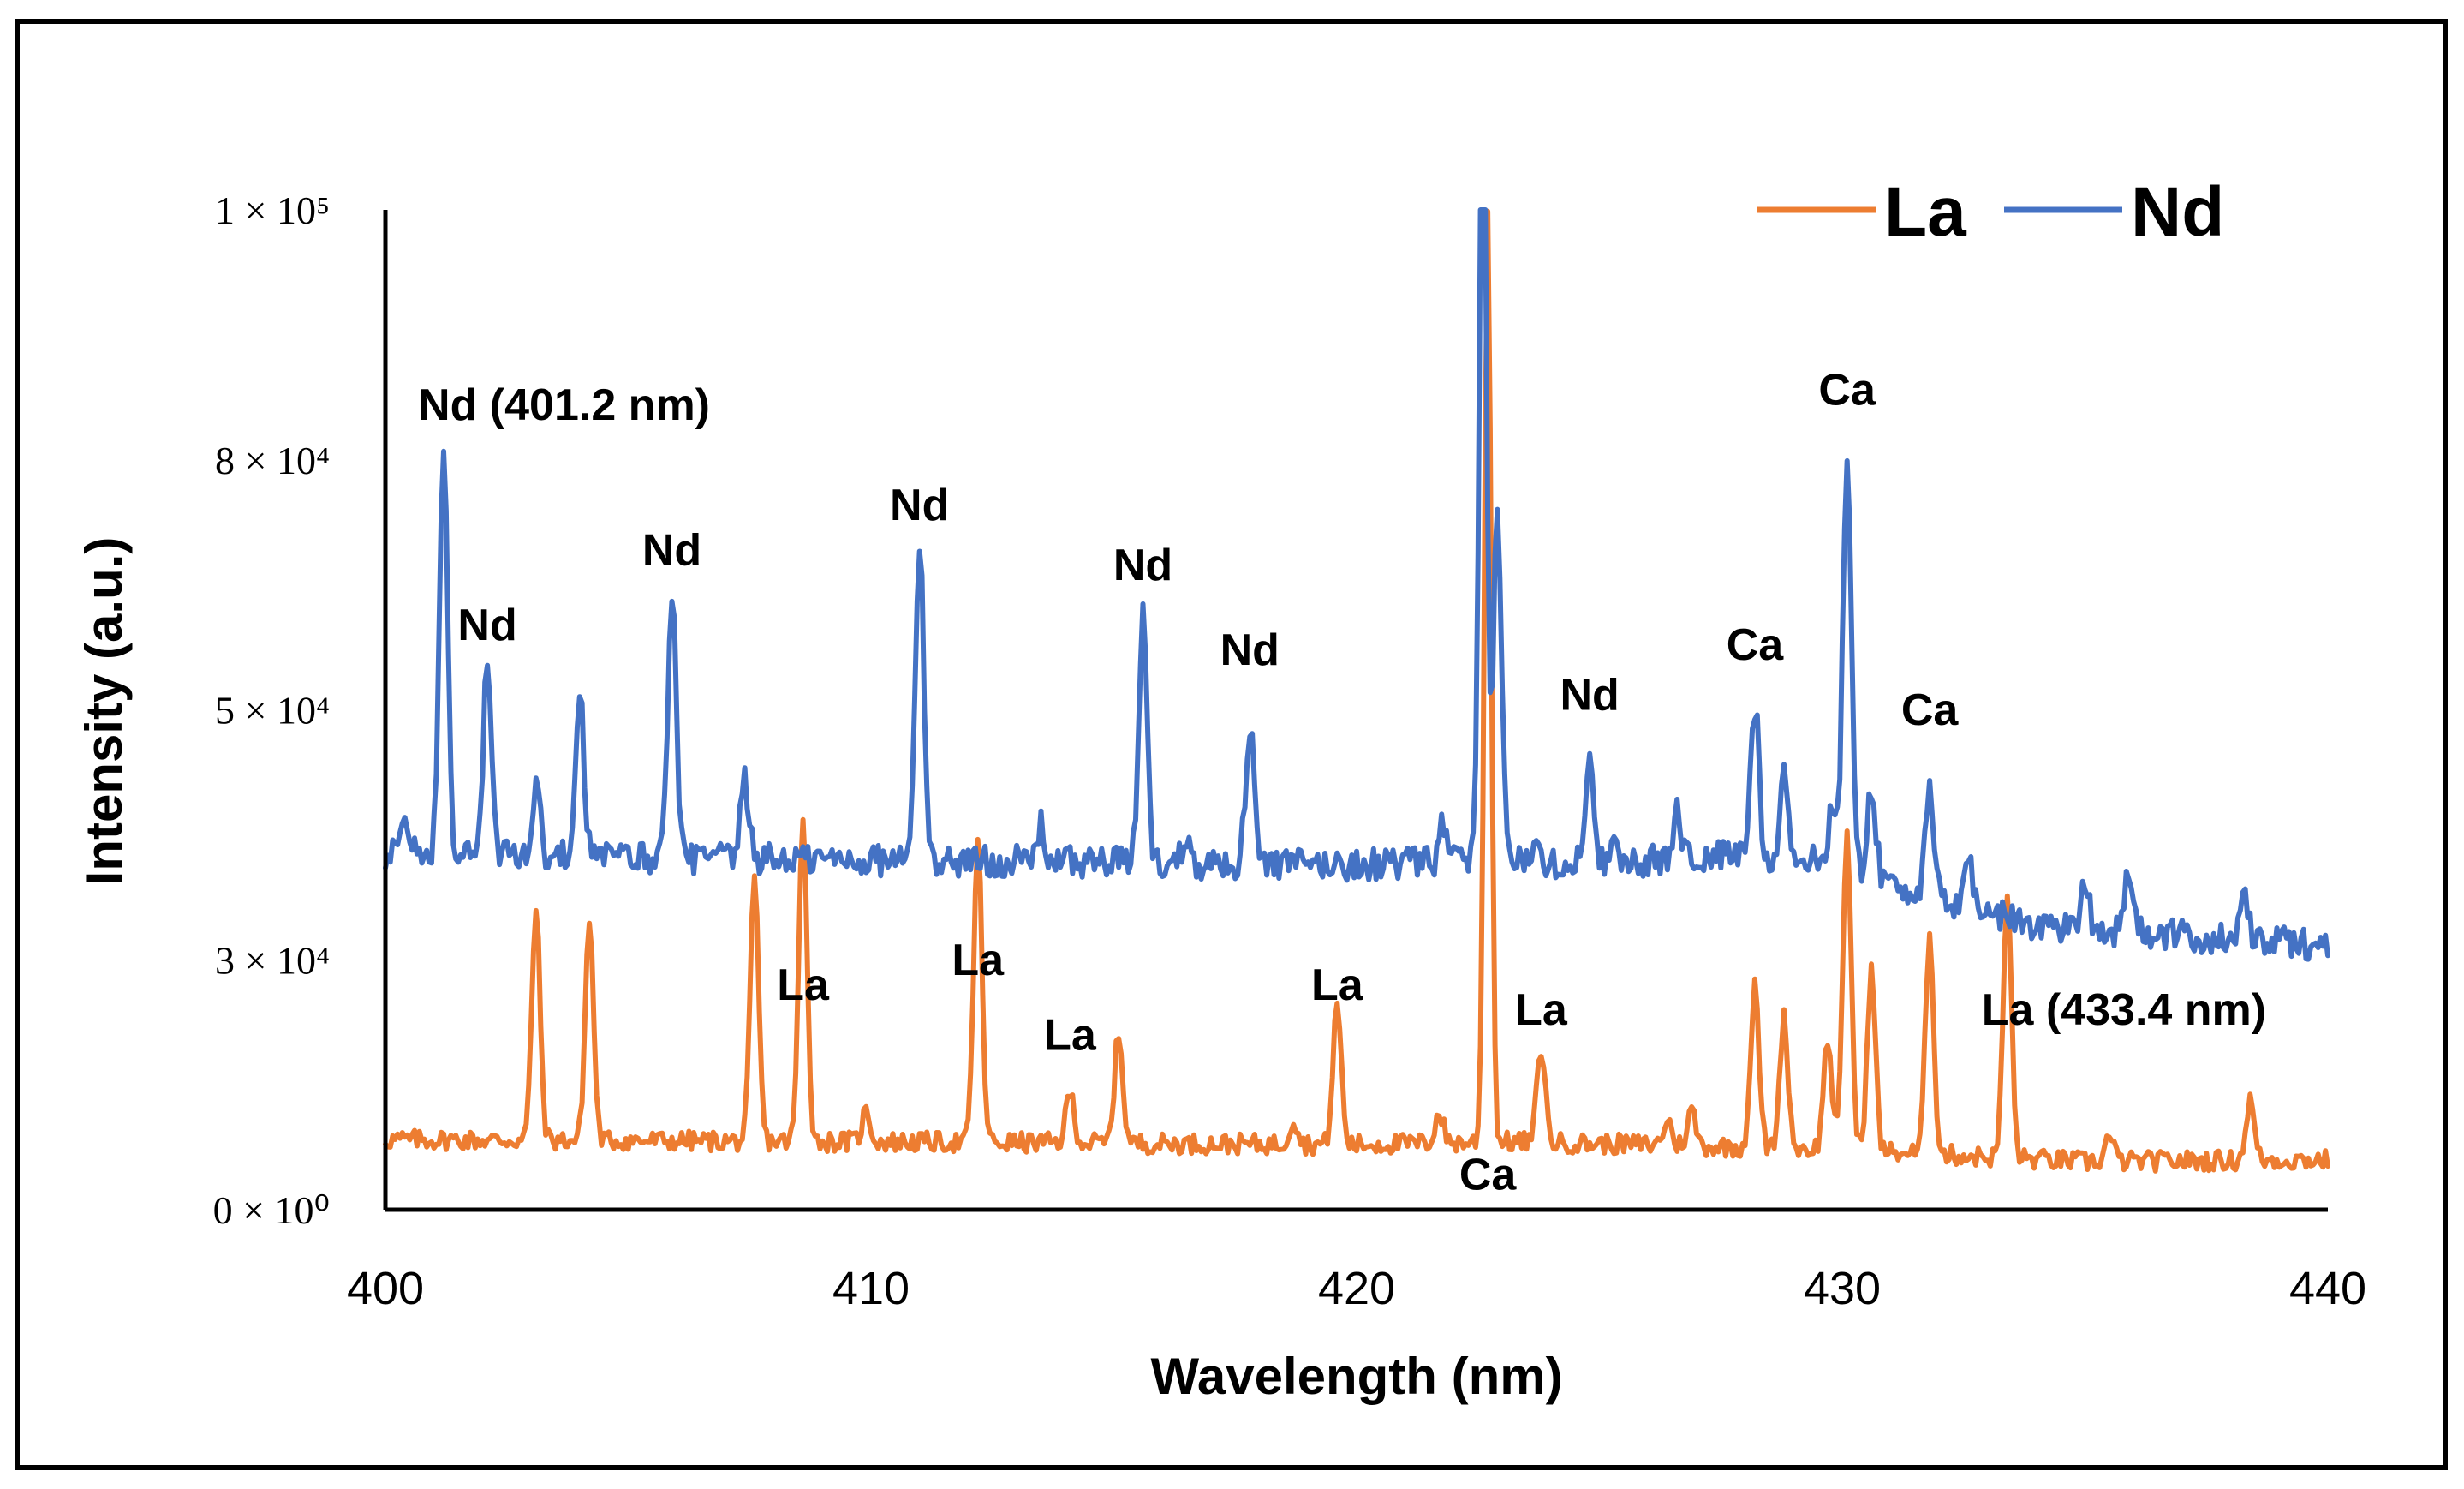 The height and width of the screenshot is (1489, 2464). What do you see at coordinates (564, 405) in the screenshot?
I see `peak-annotation: Nd (401.2 nm)` at bounding box center [564, 405].